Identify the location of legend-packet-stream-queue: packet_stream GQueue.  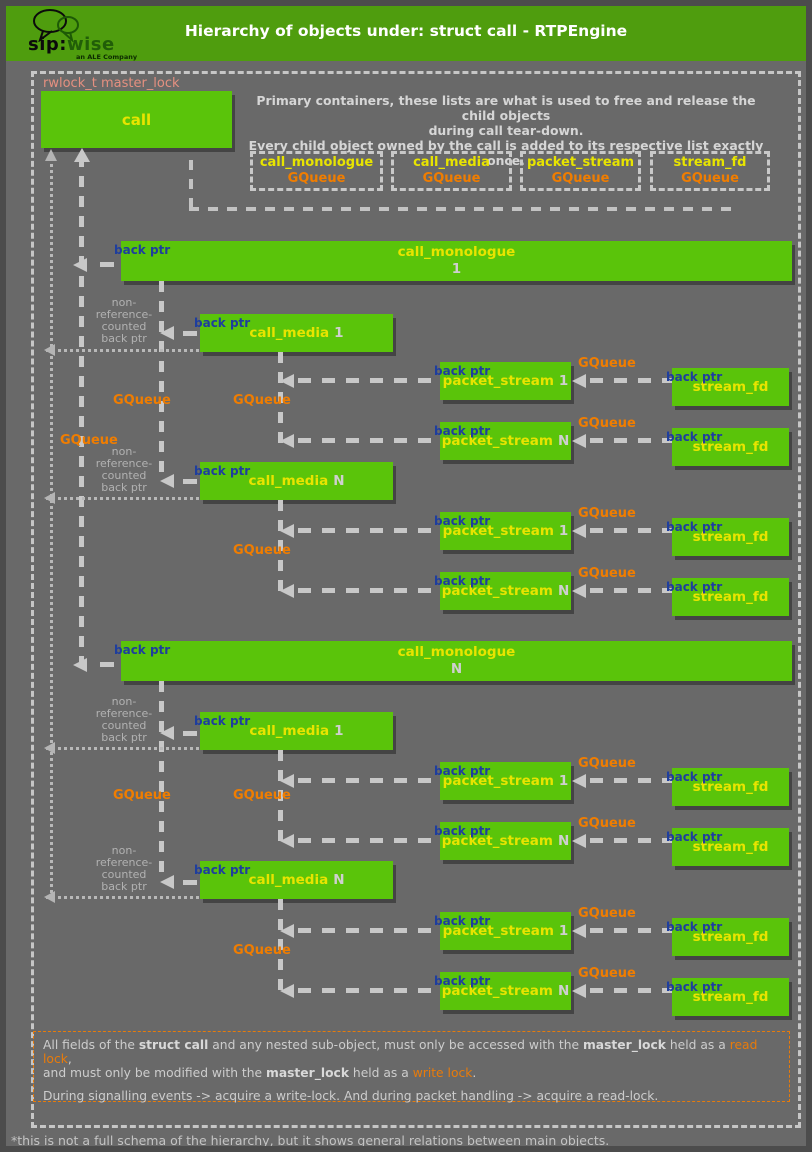
(580, 171).